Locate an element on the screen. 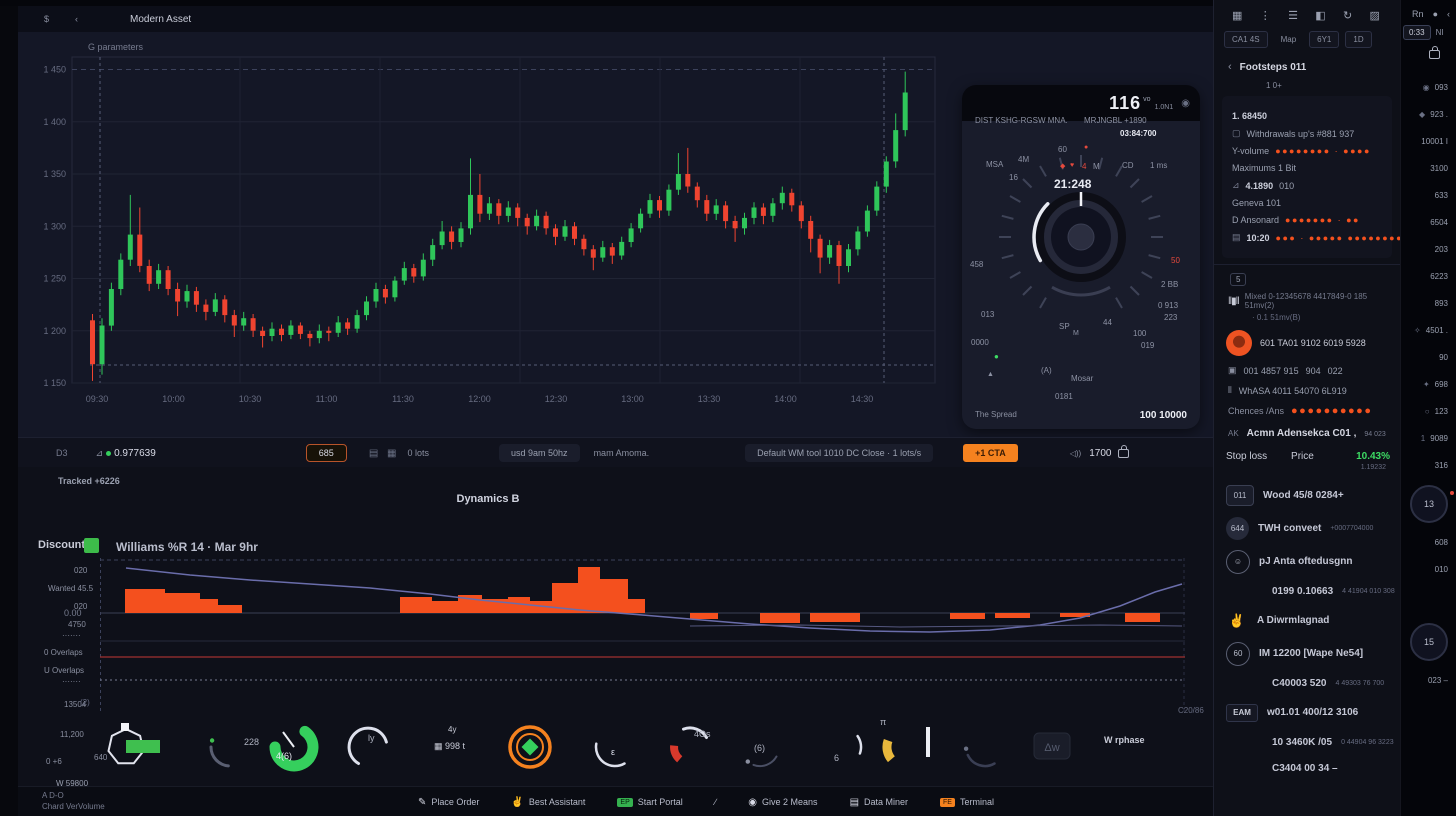 The width and height of the screenshot is (1456, 816). chat-row: ☺ pJ Anta oftedusgnn is located at coordinates (1313, 561).